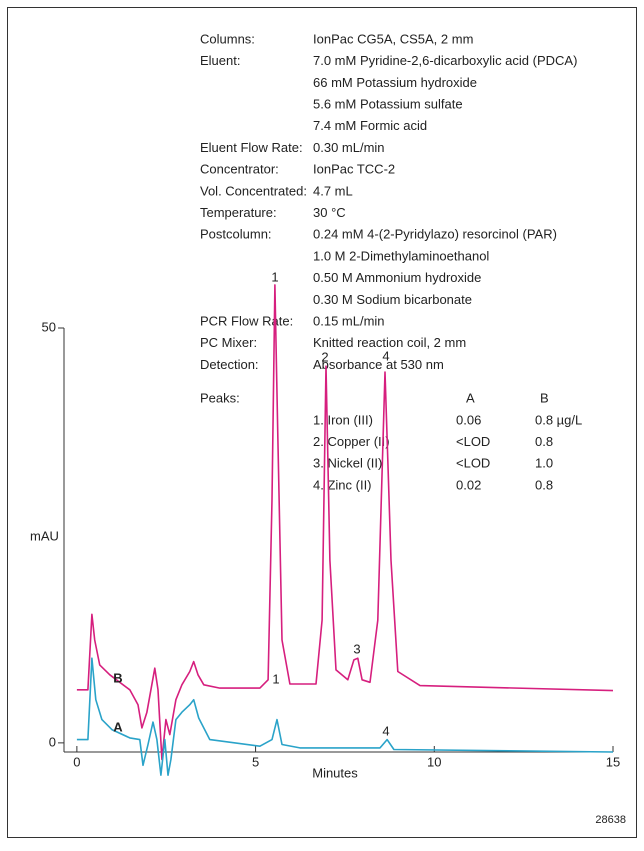 The image size is (644, 851). What do you see at coordinates (370, 125) in the screenshot?
I see `condition-value: 7.4 mM Formic acid` at bounding box center [370, 125].